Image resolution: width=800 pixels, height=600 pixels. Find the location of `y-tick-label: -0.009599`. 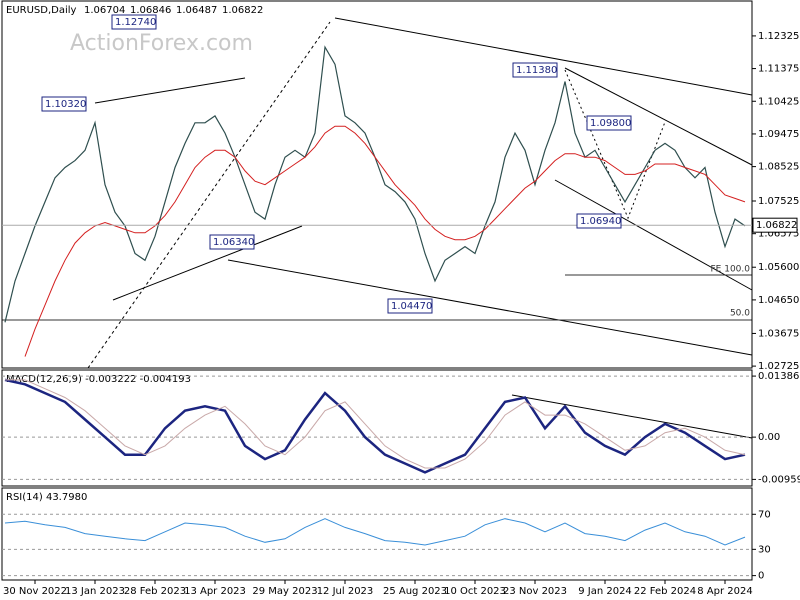

y-tick-label: -0.009599 is located at coordinates (779, 479).